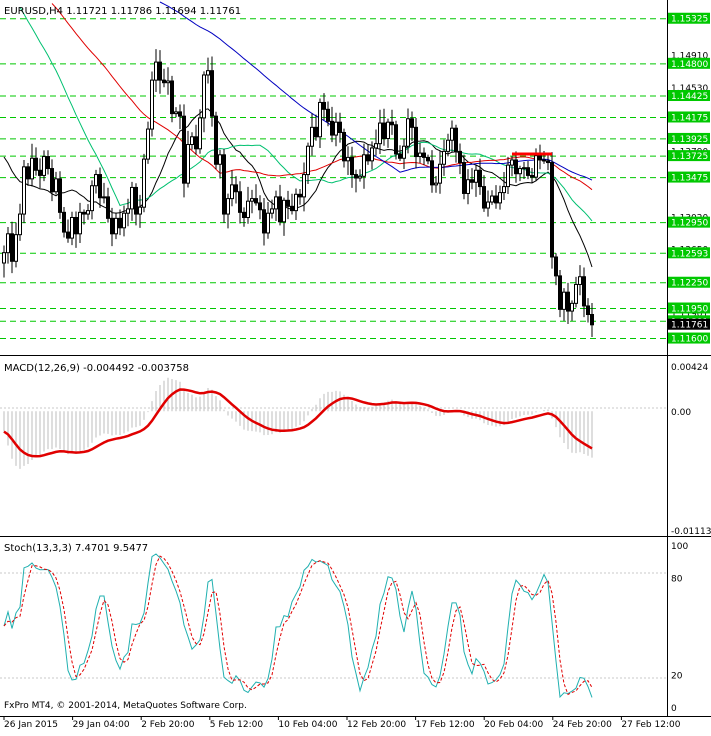 This screenshot has width=711, height=736. I want to click on level-tag-label-4: 1.13925, so click(689, 140).